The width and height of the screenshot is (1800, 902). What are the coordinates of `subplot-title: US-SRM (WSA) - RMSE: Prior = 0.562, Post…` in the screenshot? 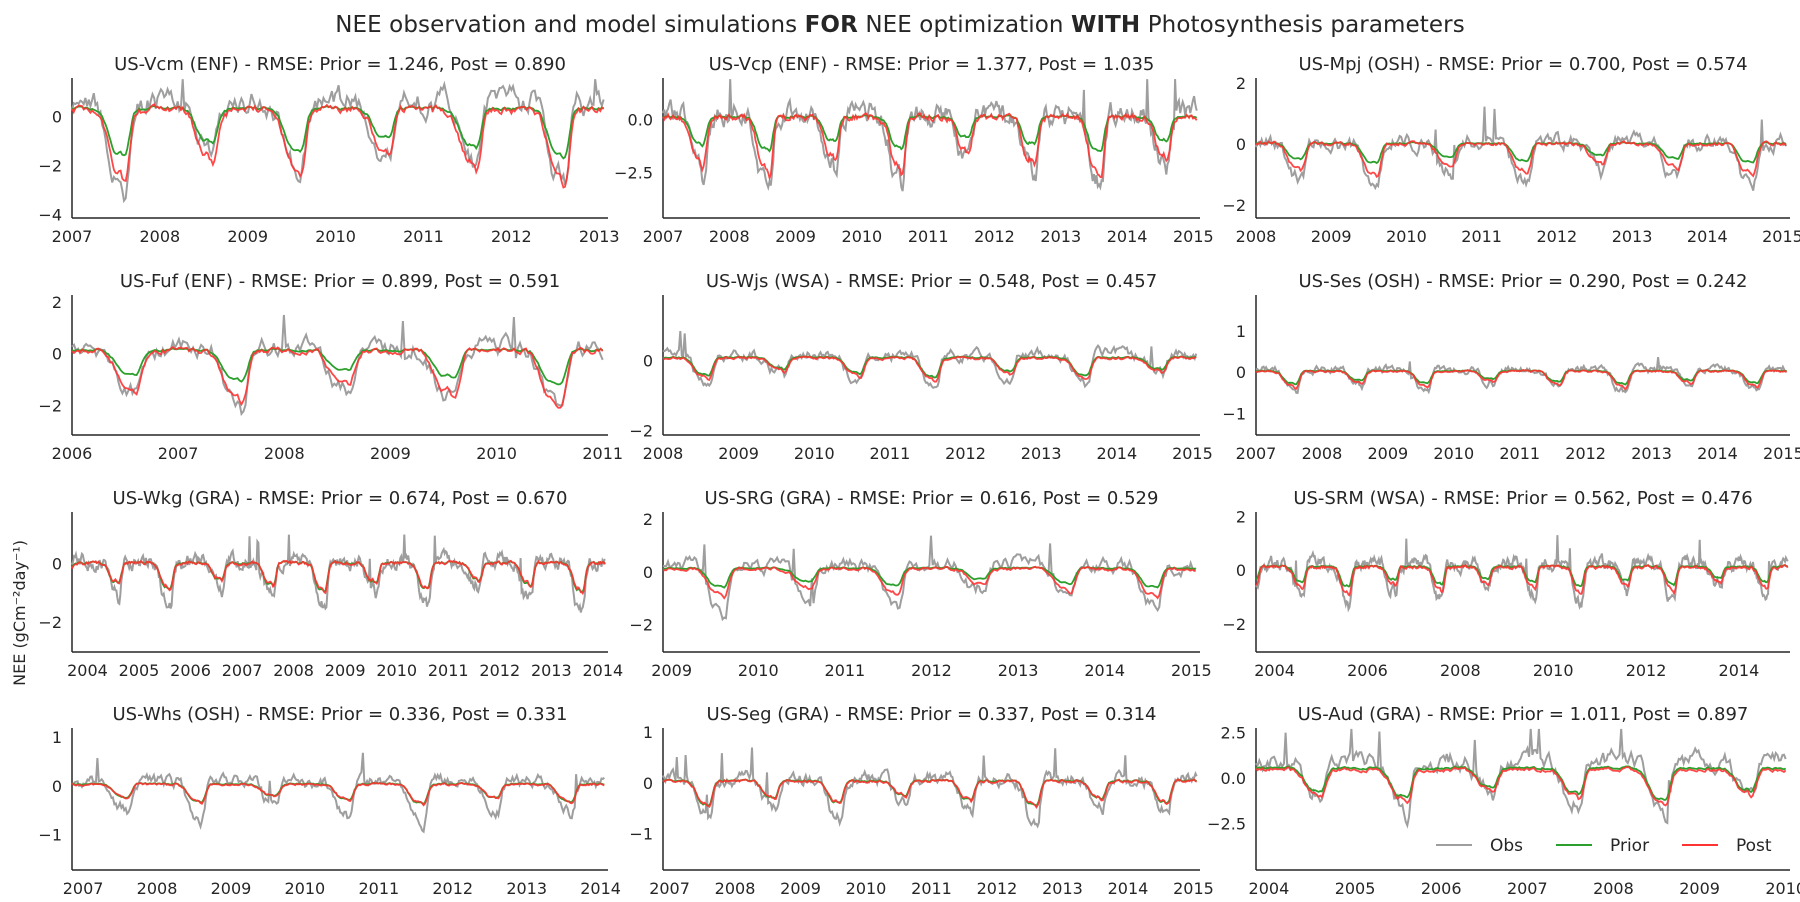 It's located at (1522, 498).